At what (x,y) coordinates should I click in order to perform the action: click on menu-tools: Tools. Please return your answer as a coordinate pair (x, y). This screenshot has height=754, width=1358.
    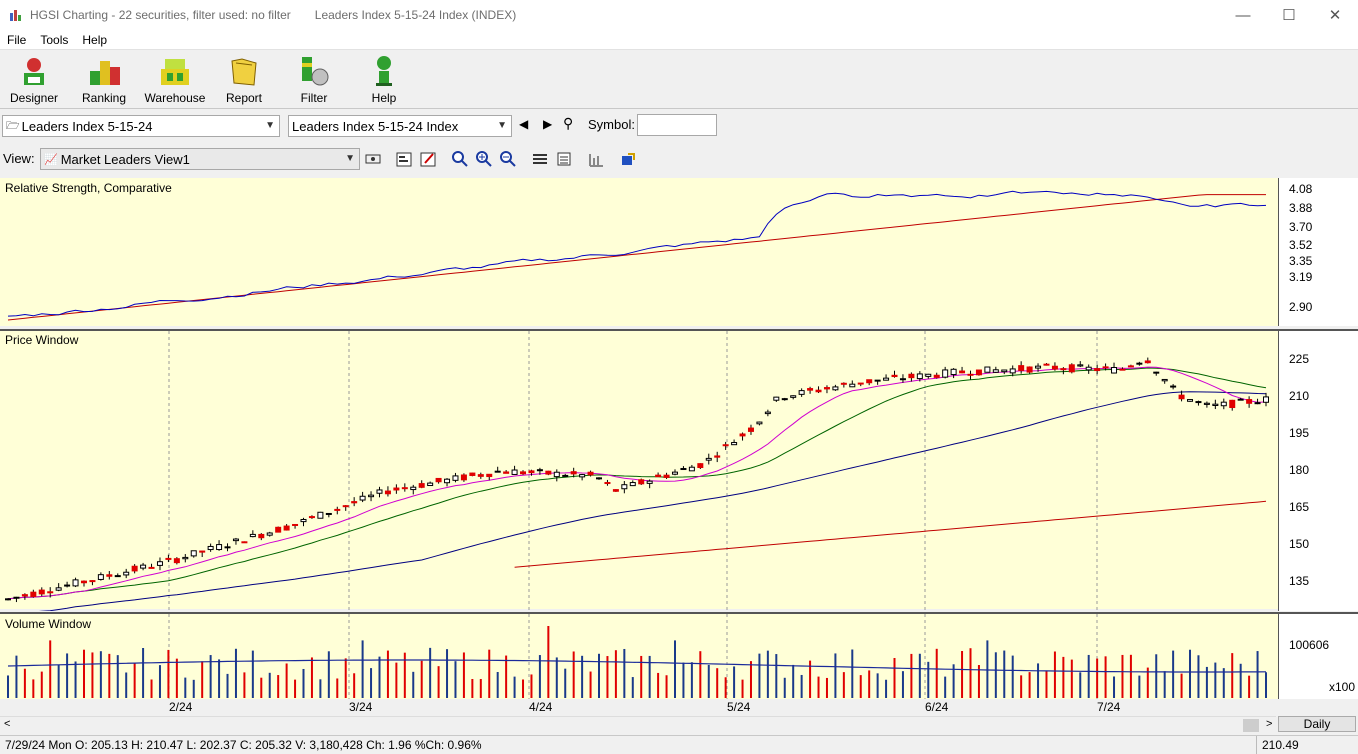
    Looking at the image, I should click on (54, 39).